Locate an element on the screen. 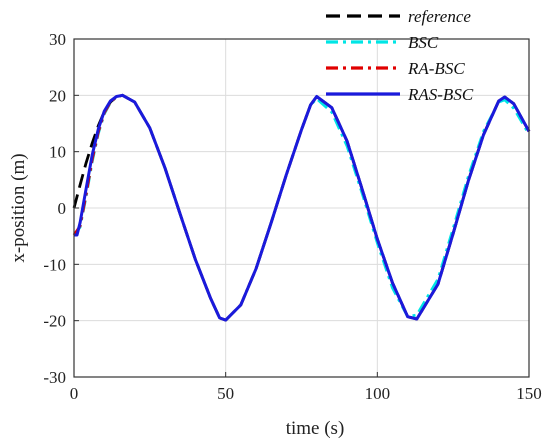 The width and height of the screenshot is (550, 444). legend-label-bsc: BSC is located at coordinates (423, 42).